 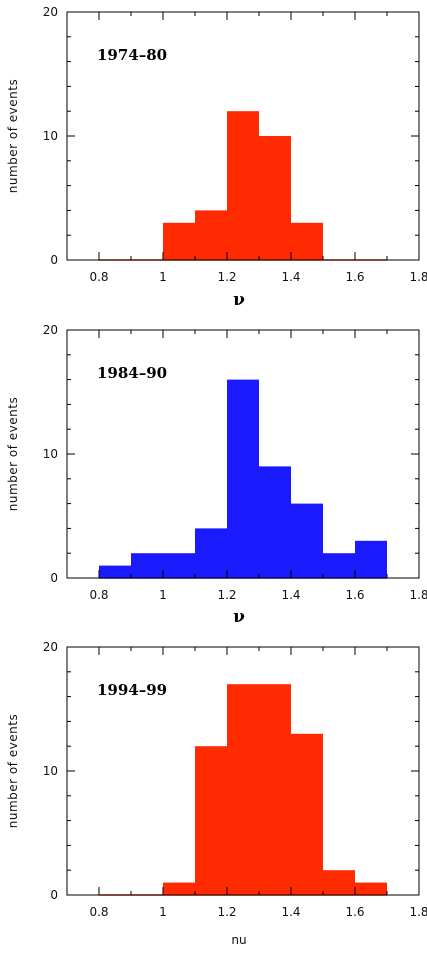 I want to click on period-annotation: 1994–99, so click(x=132, y=690).